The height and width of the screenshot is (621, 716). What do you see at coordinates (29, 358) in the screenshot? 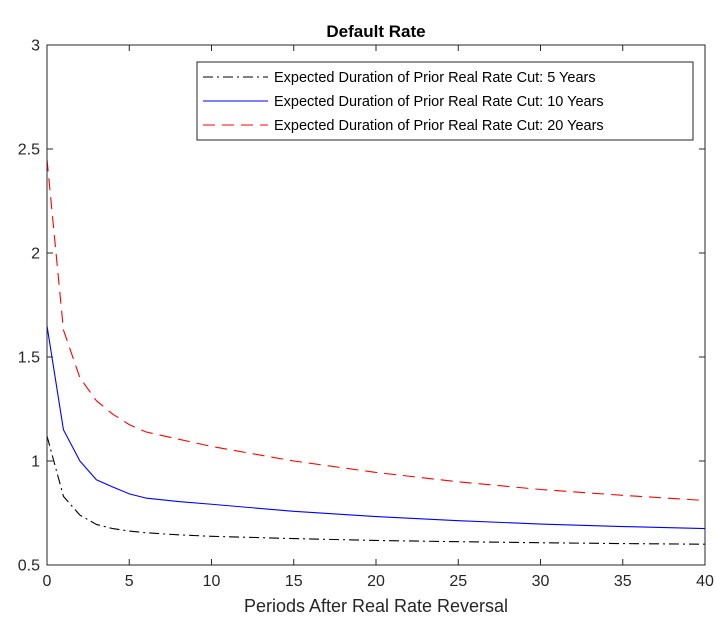
I see `y-tick-label: 1.5` at bounding box center [29, 358].